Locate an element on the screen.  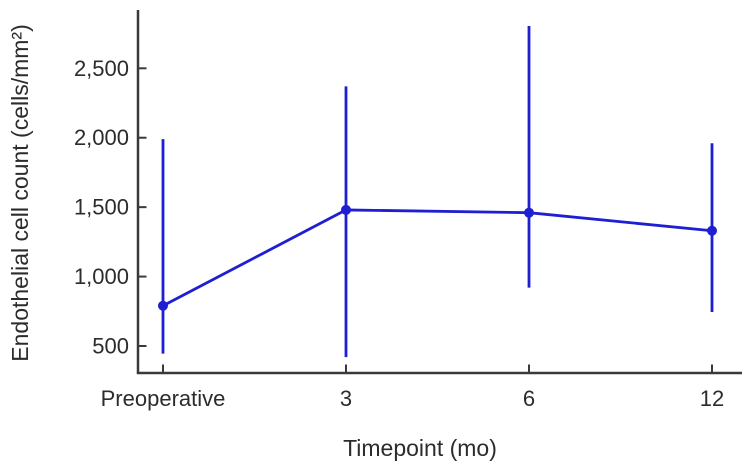
y-axis-title: Endothelial cell count (cells/mm²) is located at coordinates (20, 192).